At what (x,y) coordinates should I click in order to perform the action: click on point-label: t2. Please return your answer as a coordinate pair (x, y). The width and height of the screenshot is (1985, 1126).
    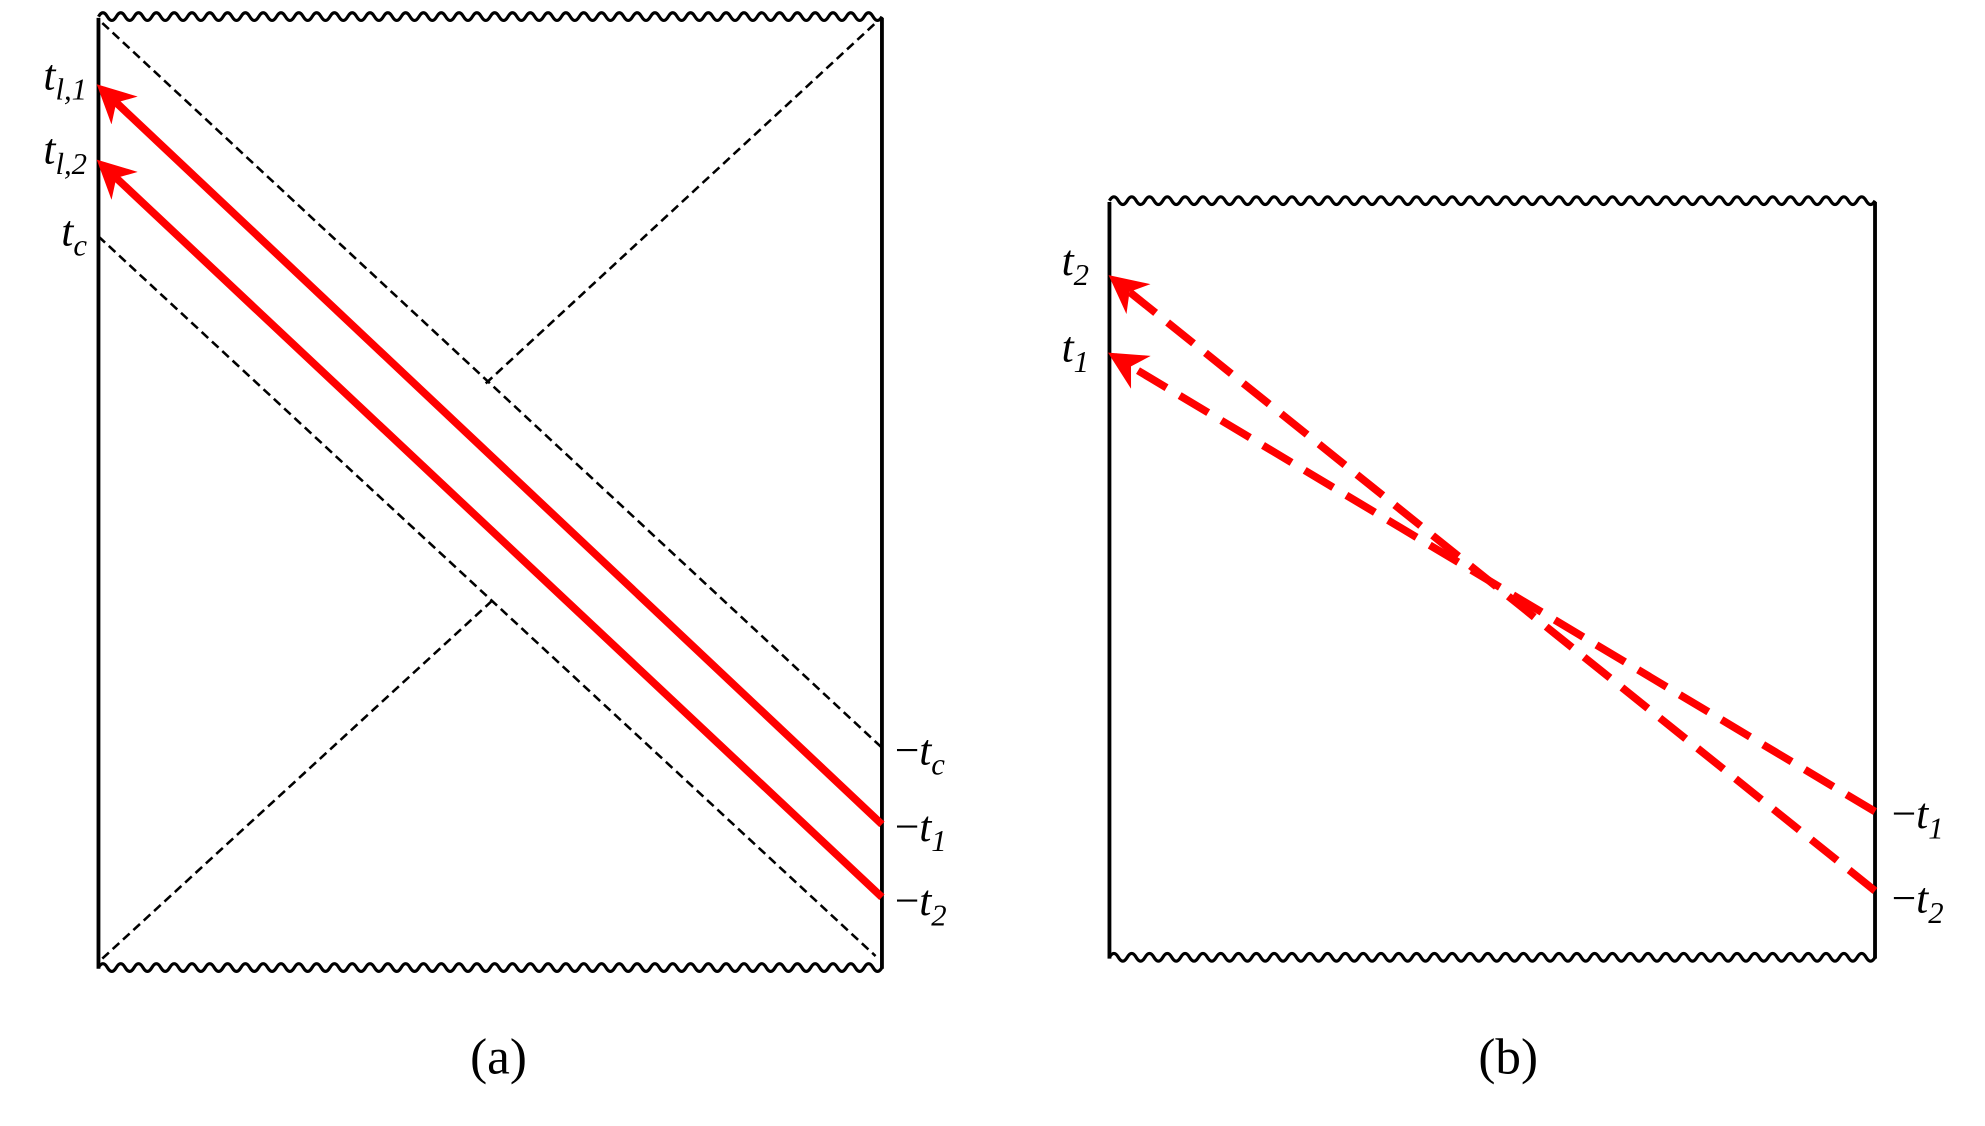
    Looking at the image, I should click on (1075, 264).